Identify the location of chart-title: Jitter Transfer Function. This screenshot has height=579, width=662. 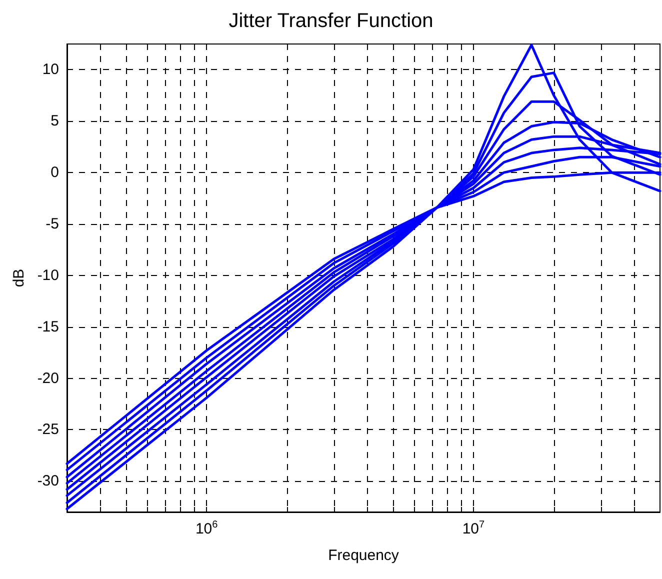
(331, 21).